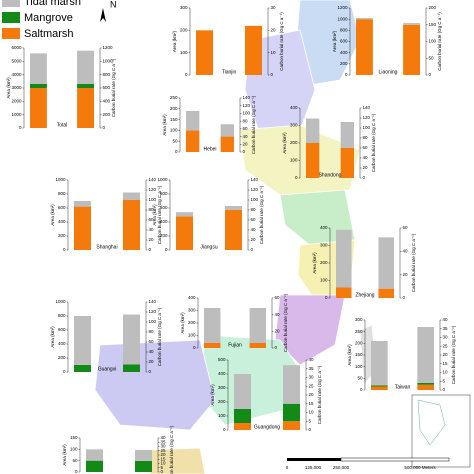 The width and height of the screenshot is (474, 474). Describe the element at coordinates (113, 4) in the screenshot. I see `north-label: N` at that location.